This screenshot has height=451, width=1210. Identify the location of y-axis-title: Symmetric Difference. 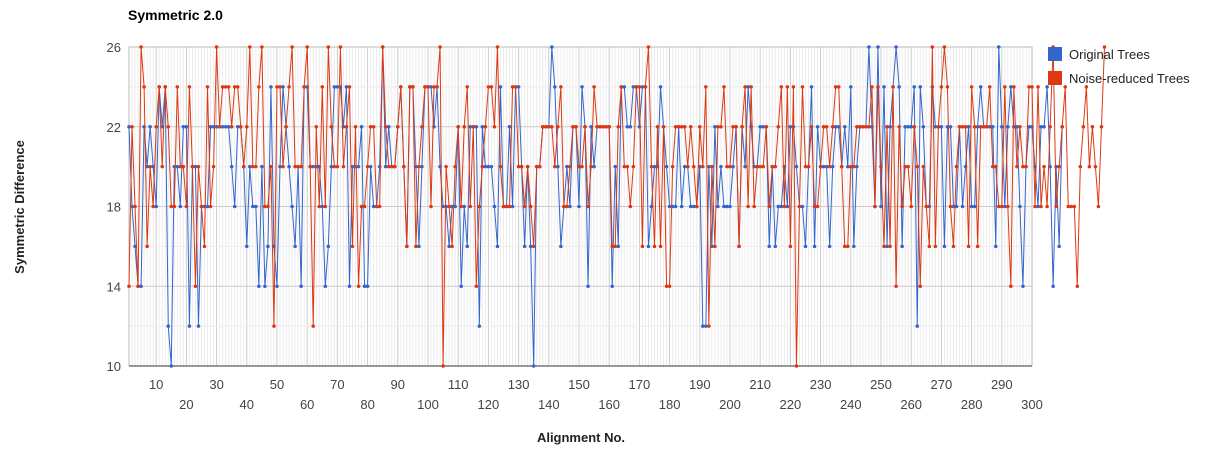
(19, 207).